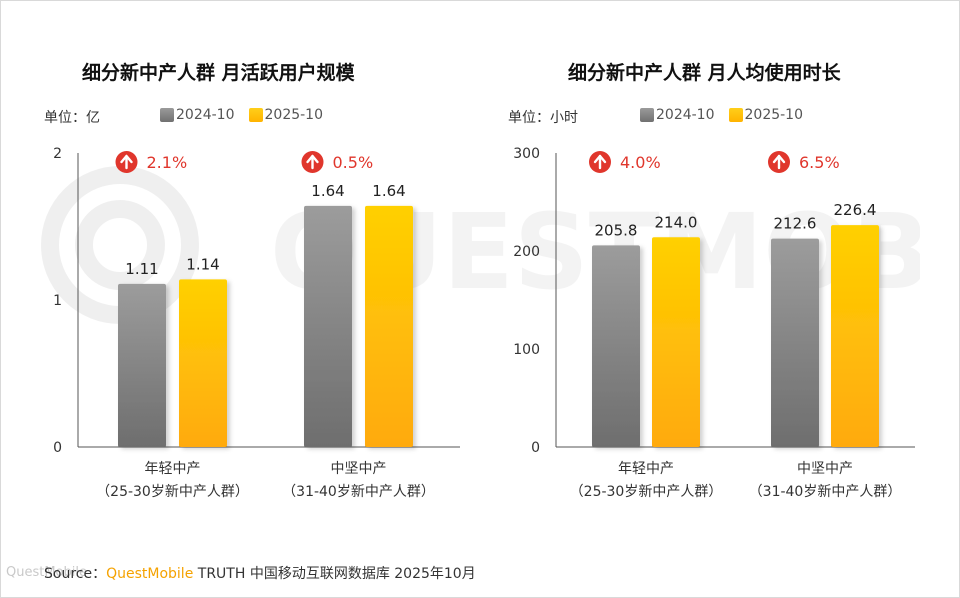 The width and height of the screenshot is (960, 598). I want to click on chart-title-left: 细分新中产人群 月活跃用户规模, so click(218, 73).